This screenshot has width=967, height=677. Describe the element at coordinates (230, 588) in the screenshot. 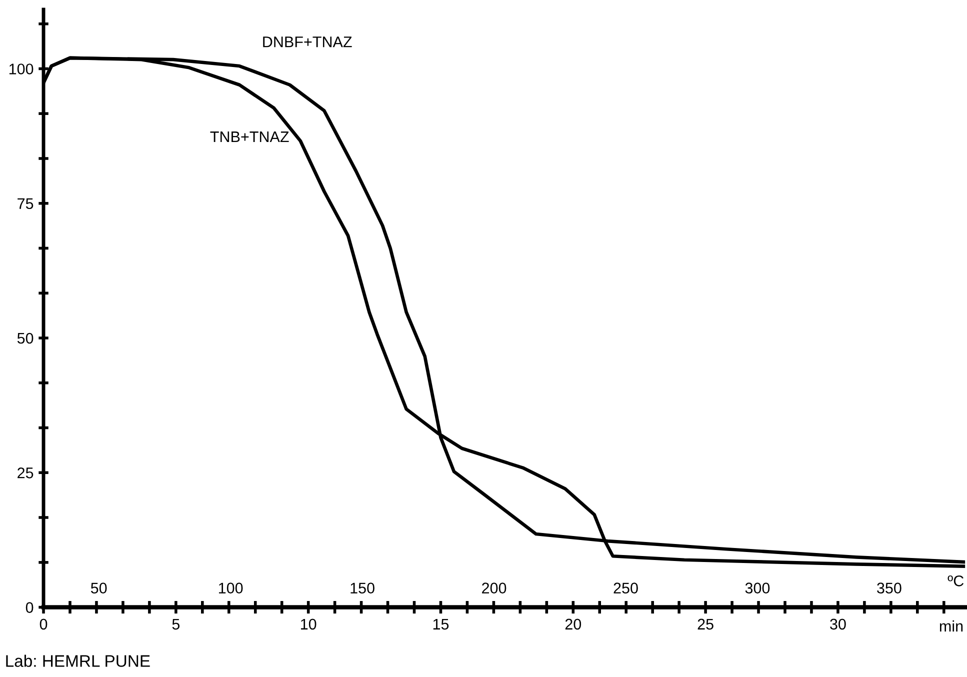

I see `x2-tick-label: 100` at that location.